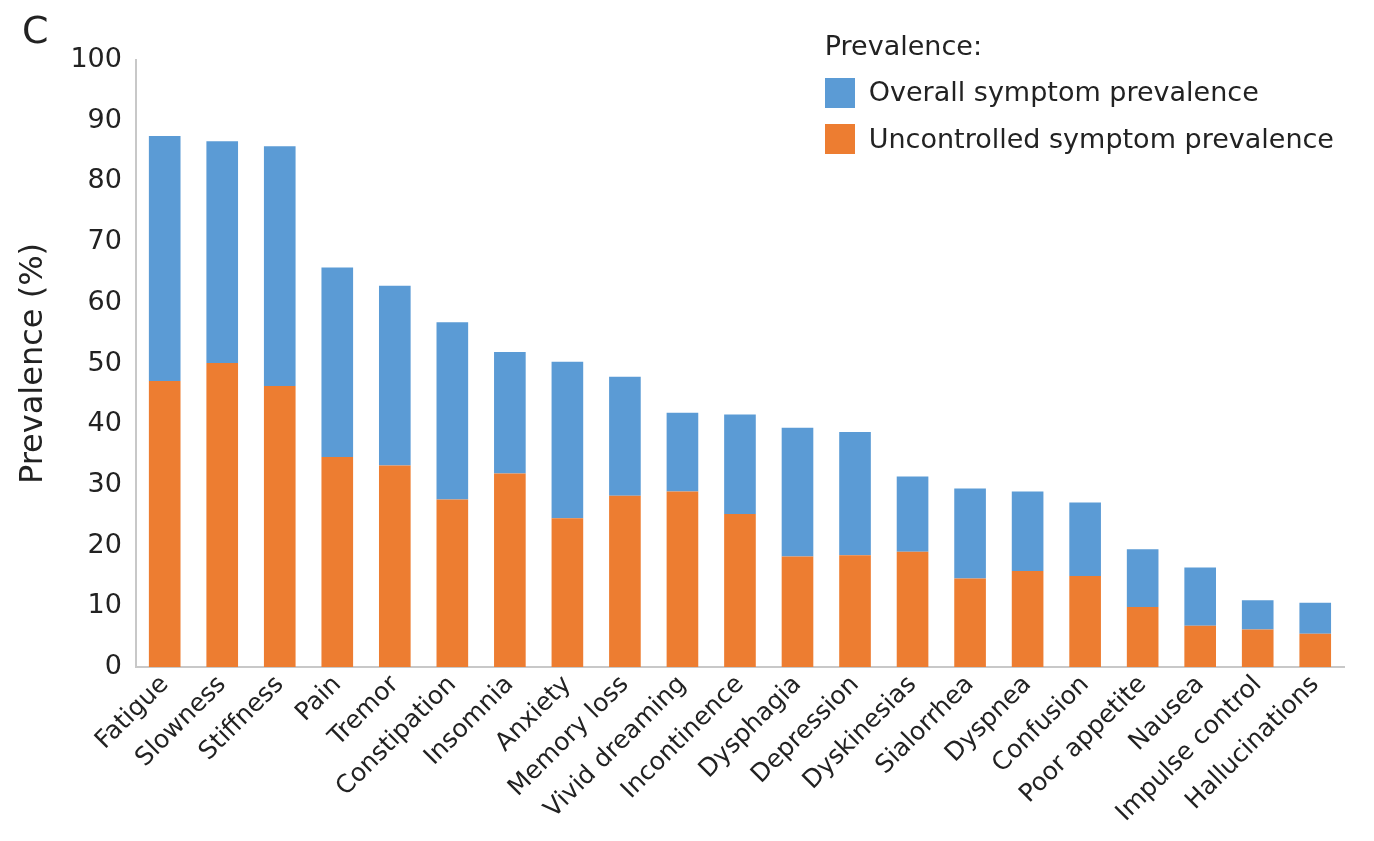  Describe the element at coordinates (104, 179) in the screenshot. I see `y-tick-label: 80` at that location.